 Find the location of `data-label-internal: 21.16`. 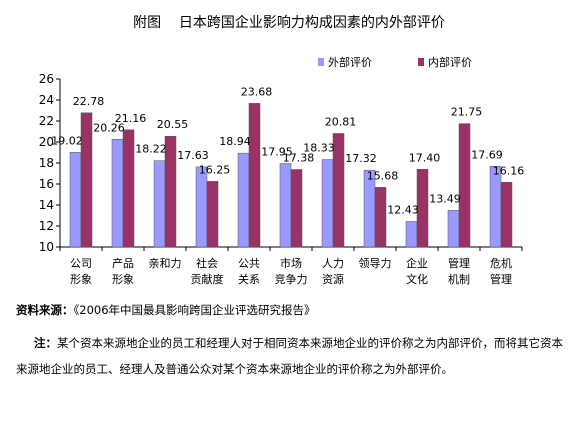

data-label-internal: 21.16 is located at coordinates (131, 118).